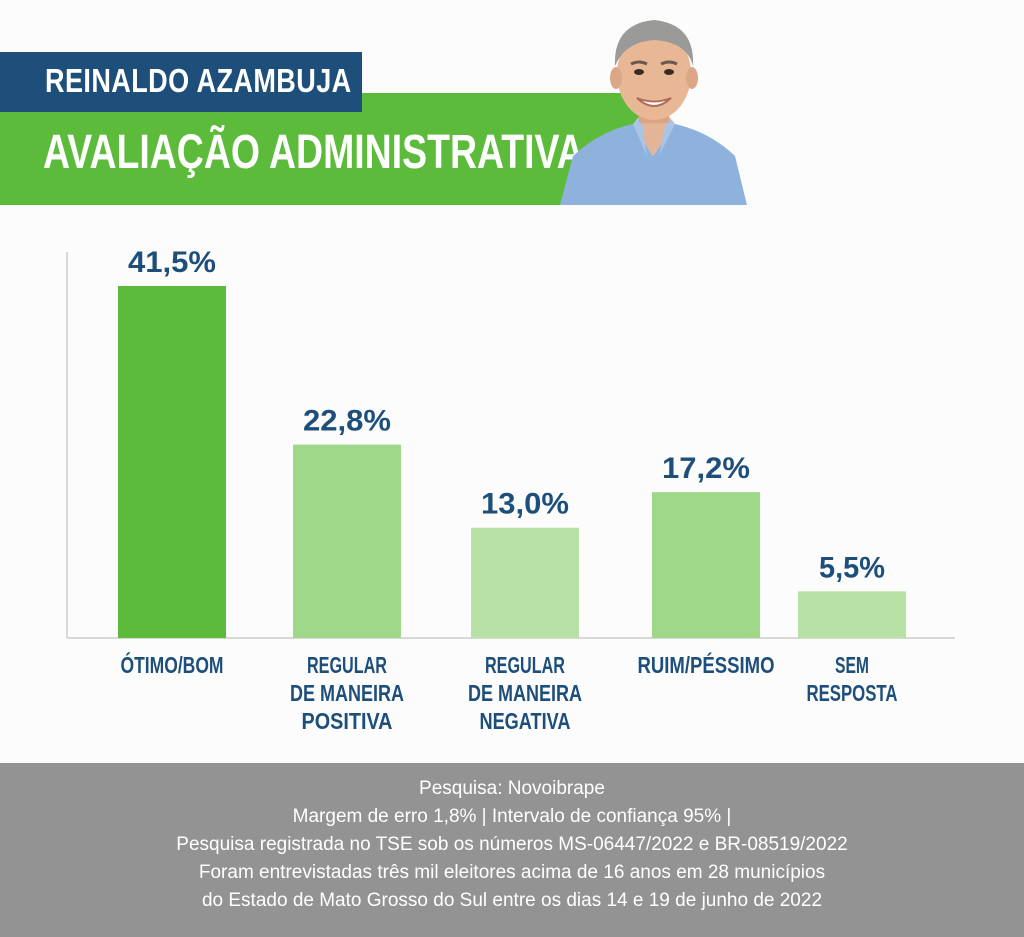 The image size is (1024, 937). Describe the element at coordinates (653, 112) in the screenshot. I see `candidate-portrait` at that location.